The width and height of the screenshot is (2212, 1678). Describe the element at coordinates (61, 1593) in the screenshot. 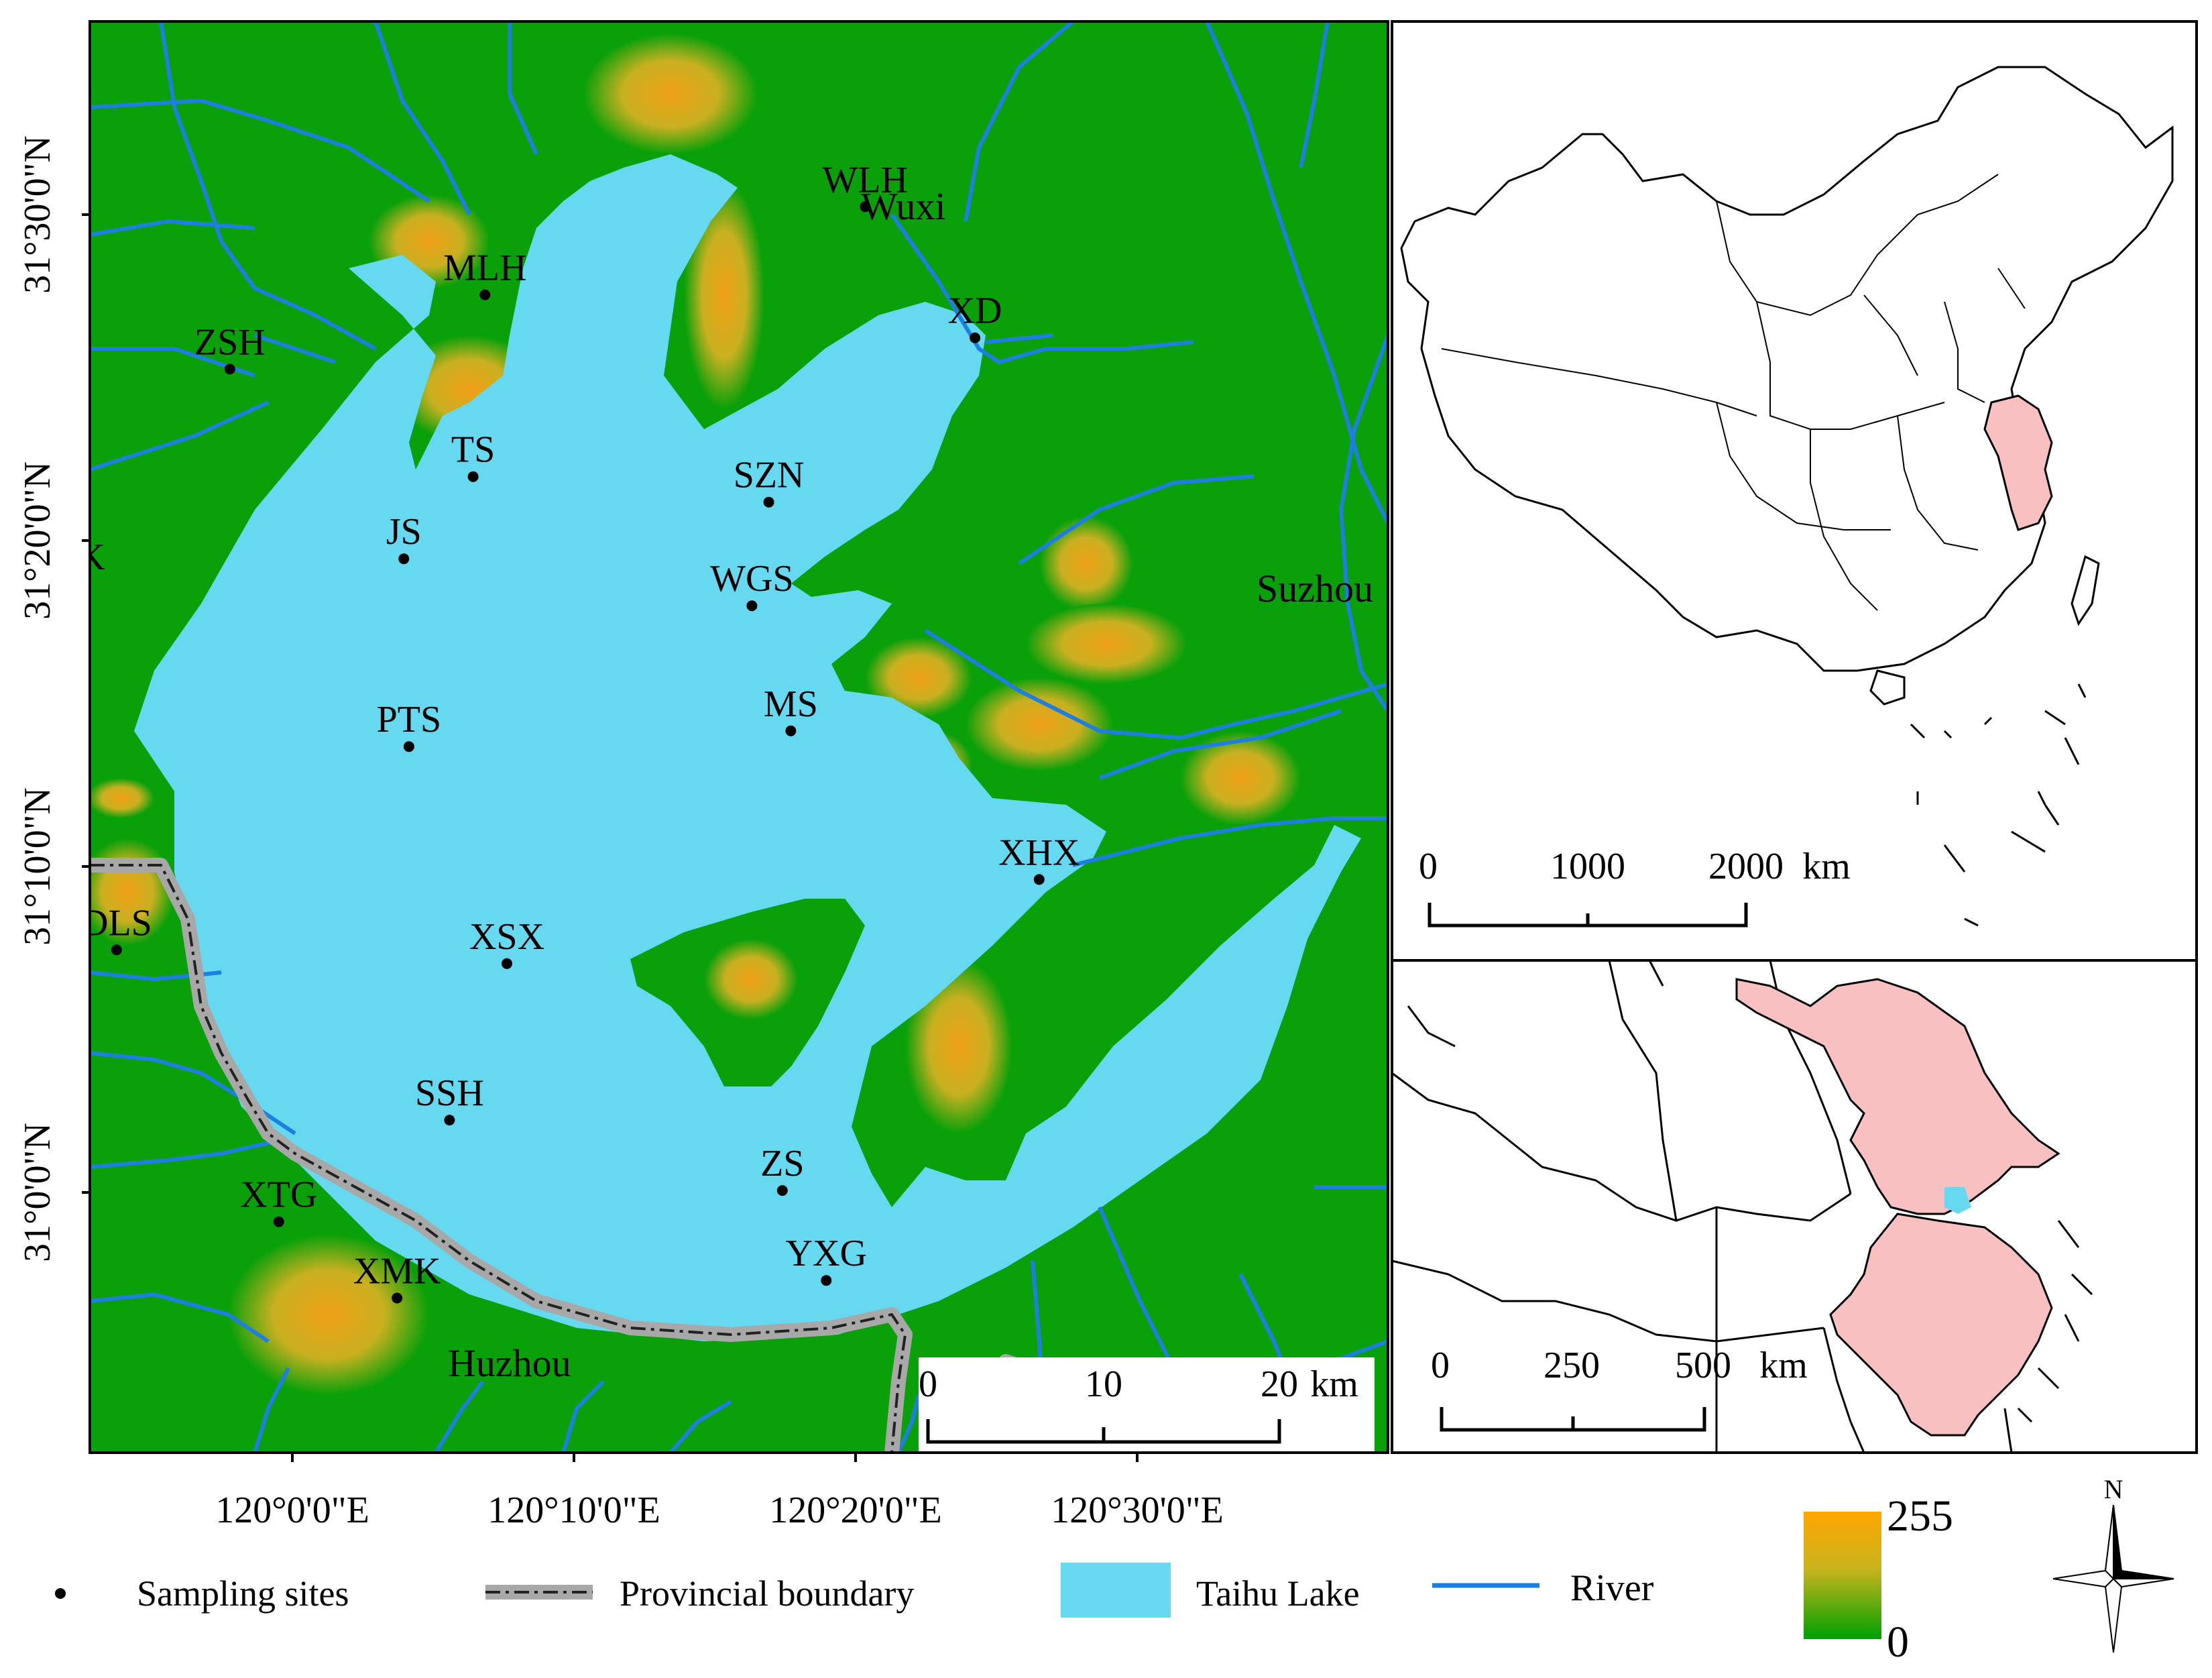

I see `legend-site-symbol` at that location.